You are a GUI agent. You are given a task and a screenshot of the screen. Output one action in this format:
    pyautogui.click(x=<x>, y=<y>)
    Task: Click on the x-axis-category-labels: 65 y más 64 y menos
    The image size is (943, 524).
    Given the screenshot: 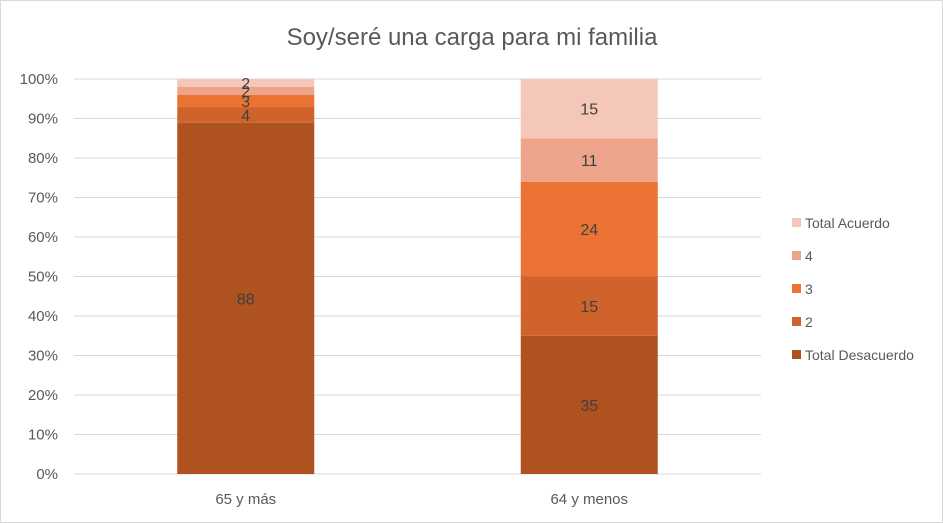 What is the action you would take?
    pyautogui.click(x=421, y=499)
    